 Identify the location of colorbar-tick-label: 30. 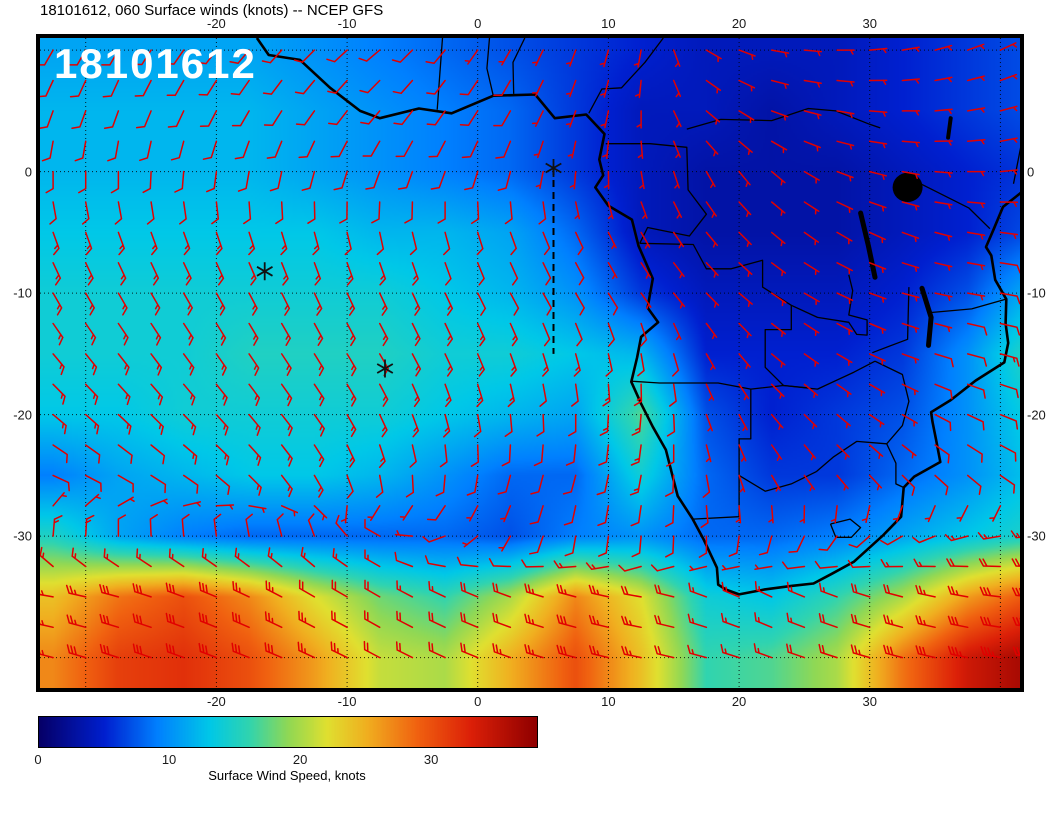
(431, 759).